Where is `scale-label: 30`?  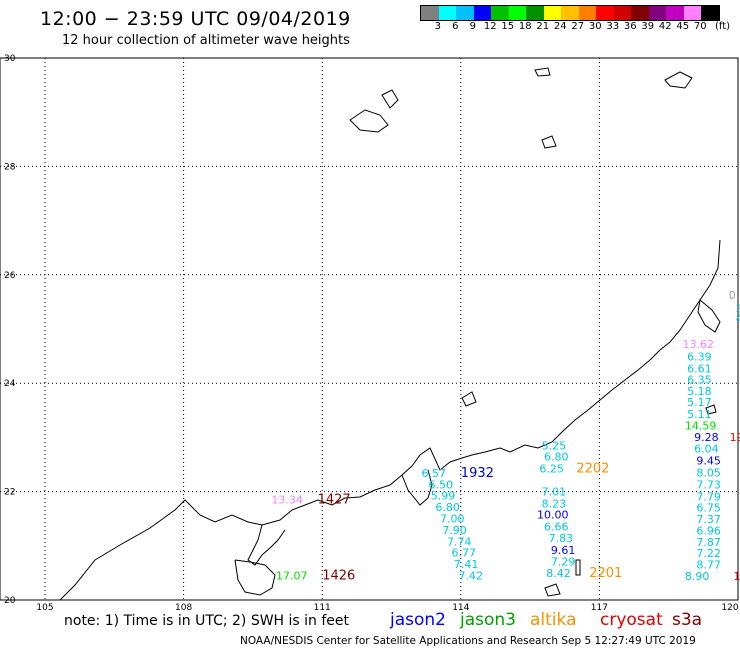 scale-label: 30 is located at coordinates (595, 26).